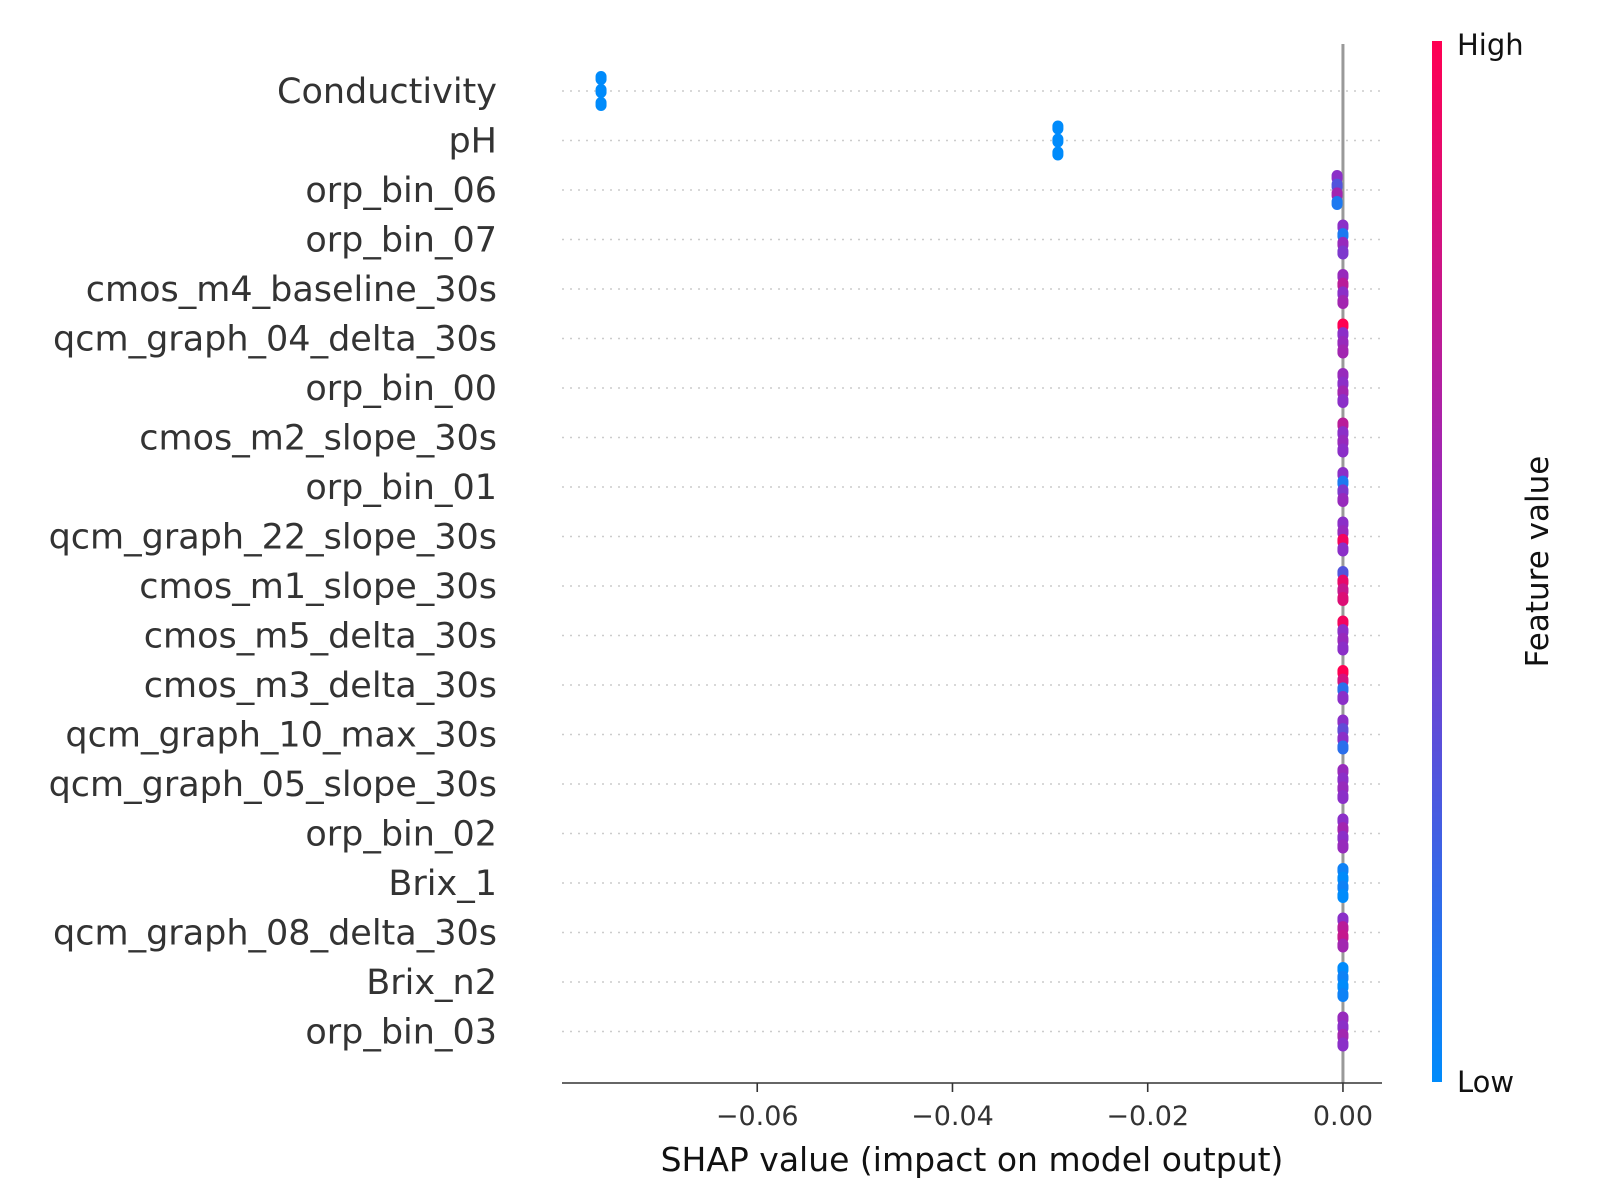 The width and height of the screenshot is (1600, 1200). I want to click on feature-label: orp_bin_06, so click(401, 191).